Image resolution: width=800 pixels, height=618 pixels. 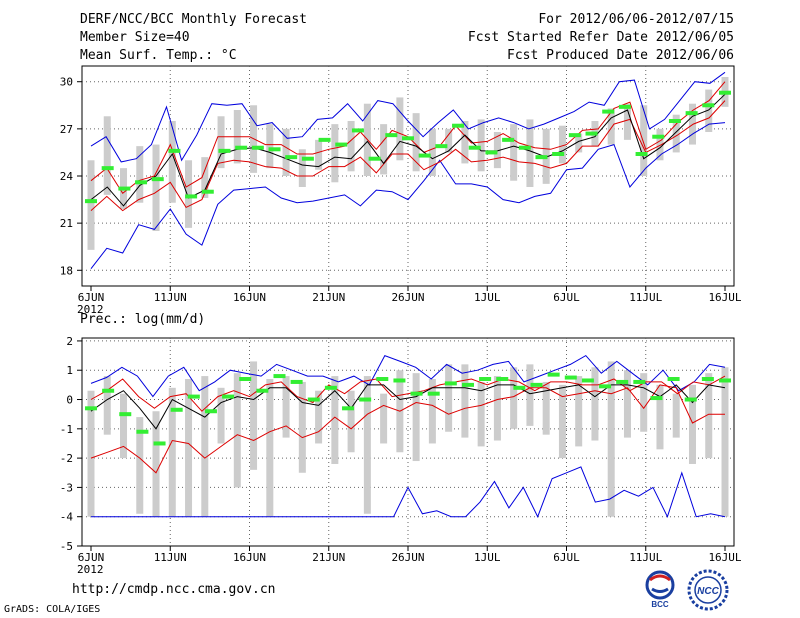 What do you see at coordinates (724, 297) in the screenshot?
I see `x-tick-label: 16JUL` at bounding box center [724, 297].